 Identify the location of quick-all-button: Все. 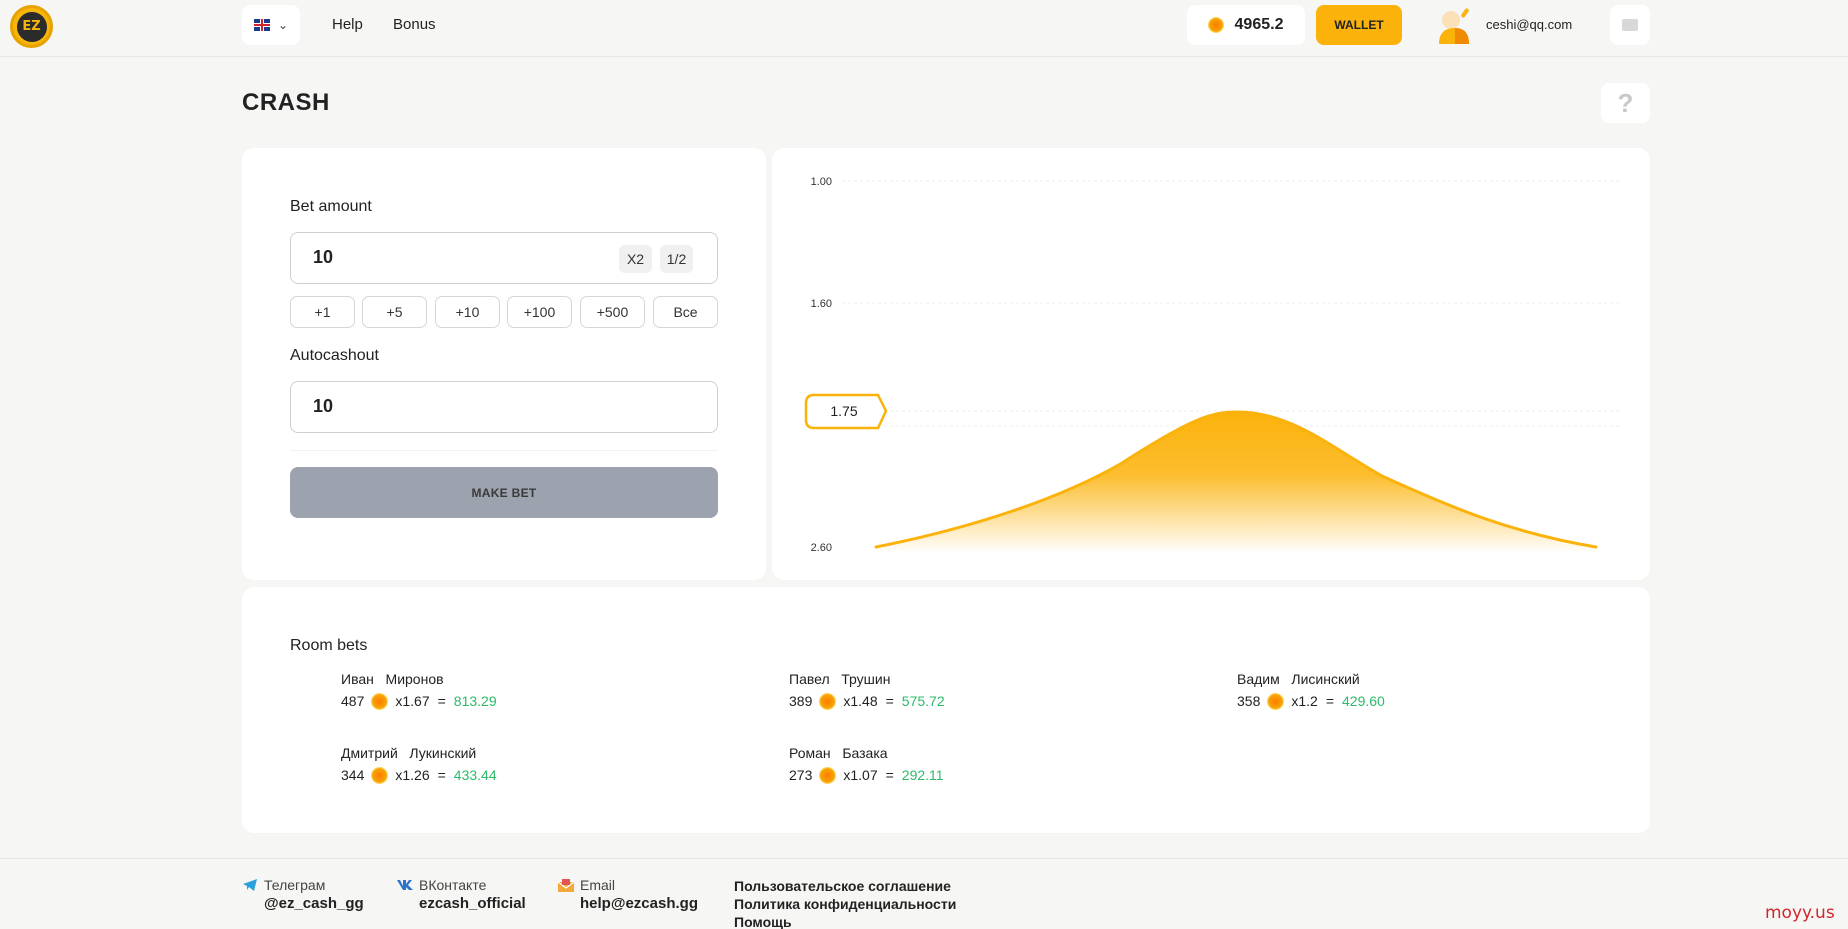
(685, 312).